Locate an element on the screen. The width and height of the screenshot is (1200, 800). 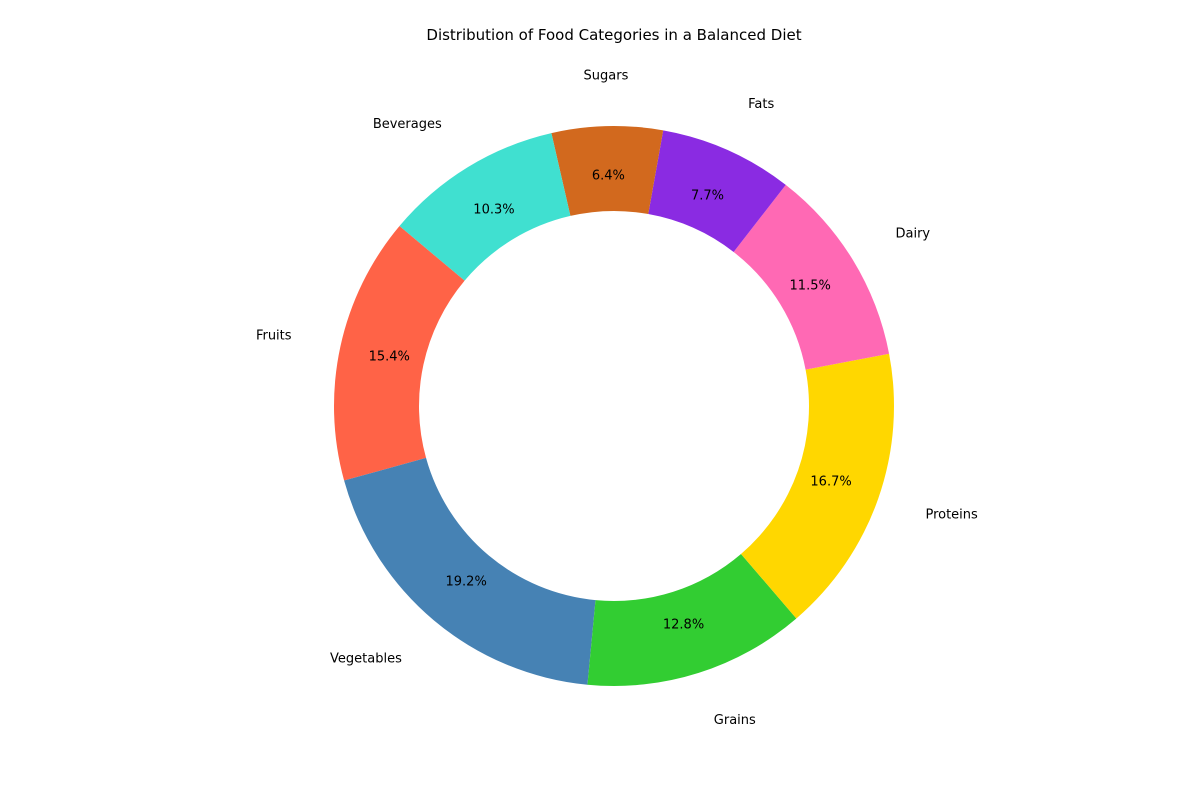
slice-grains is located at coordinates (692, 619).